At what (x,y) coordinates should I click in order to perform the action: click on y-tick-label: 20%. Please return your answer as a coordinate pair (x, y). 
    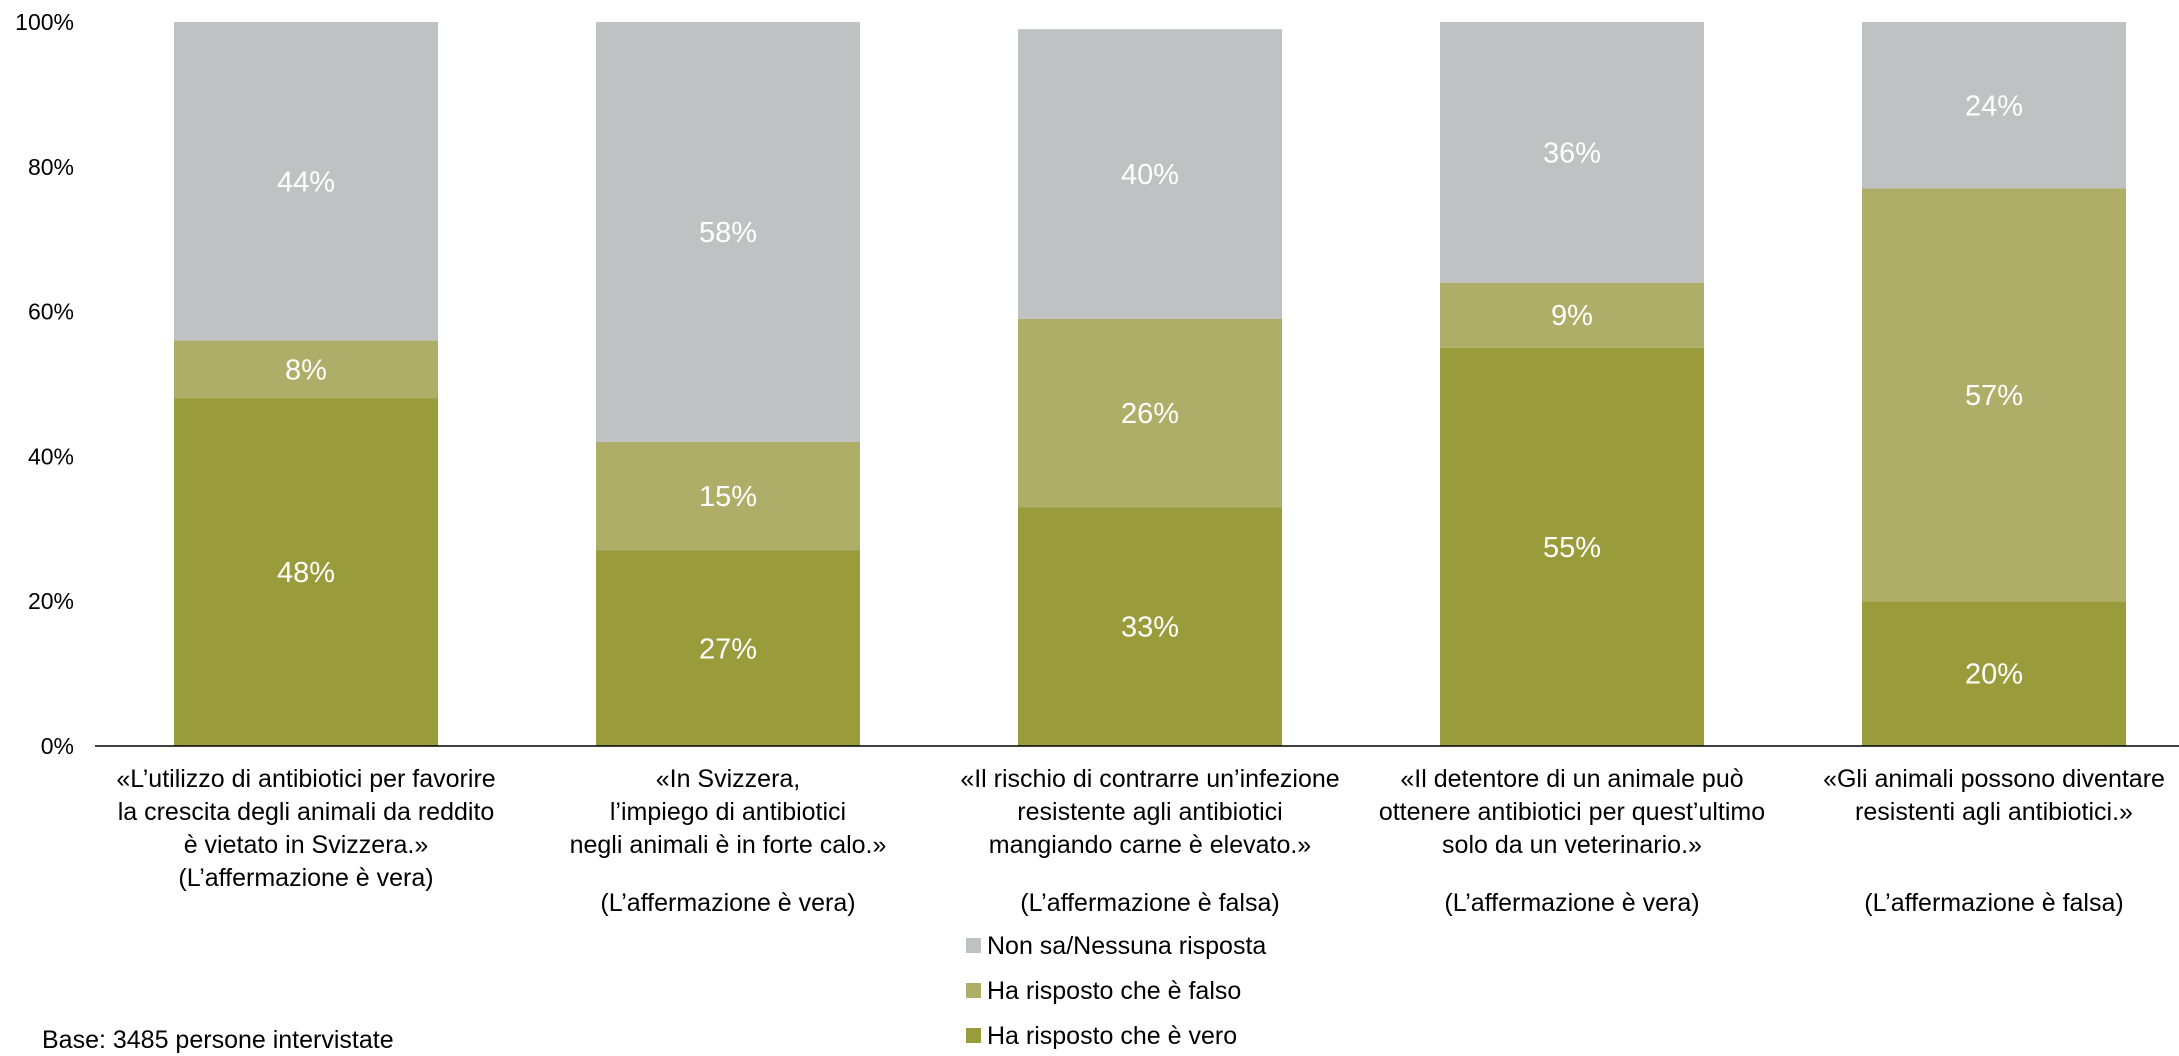
    Looking at the image, I should click on (51, 601).